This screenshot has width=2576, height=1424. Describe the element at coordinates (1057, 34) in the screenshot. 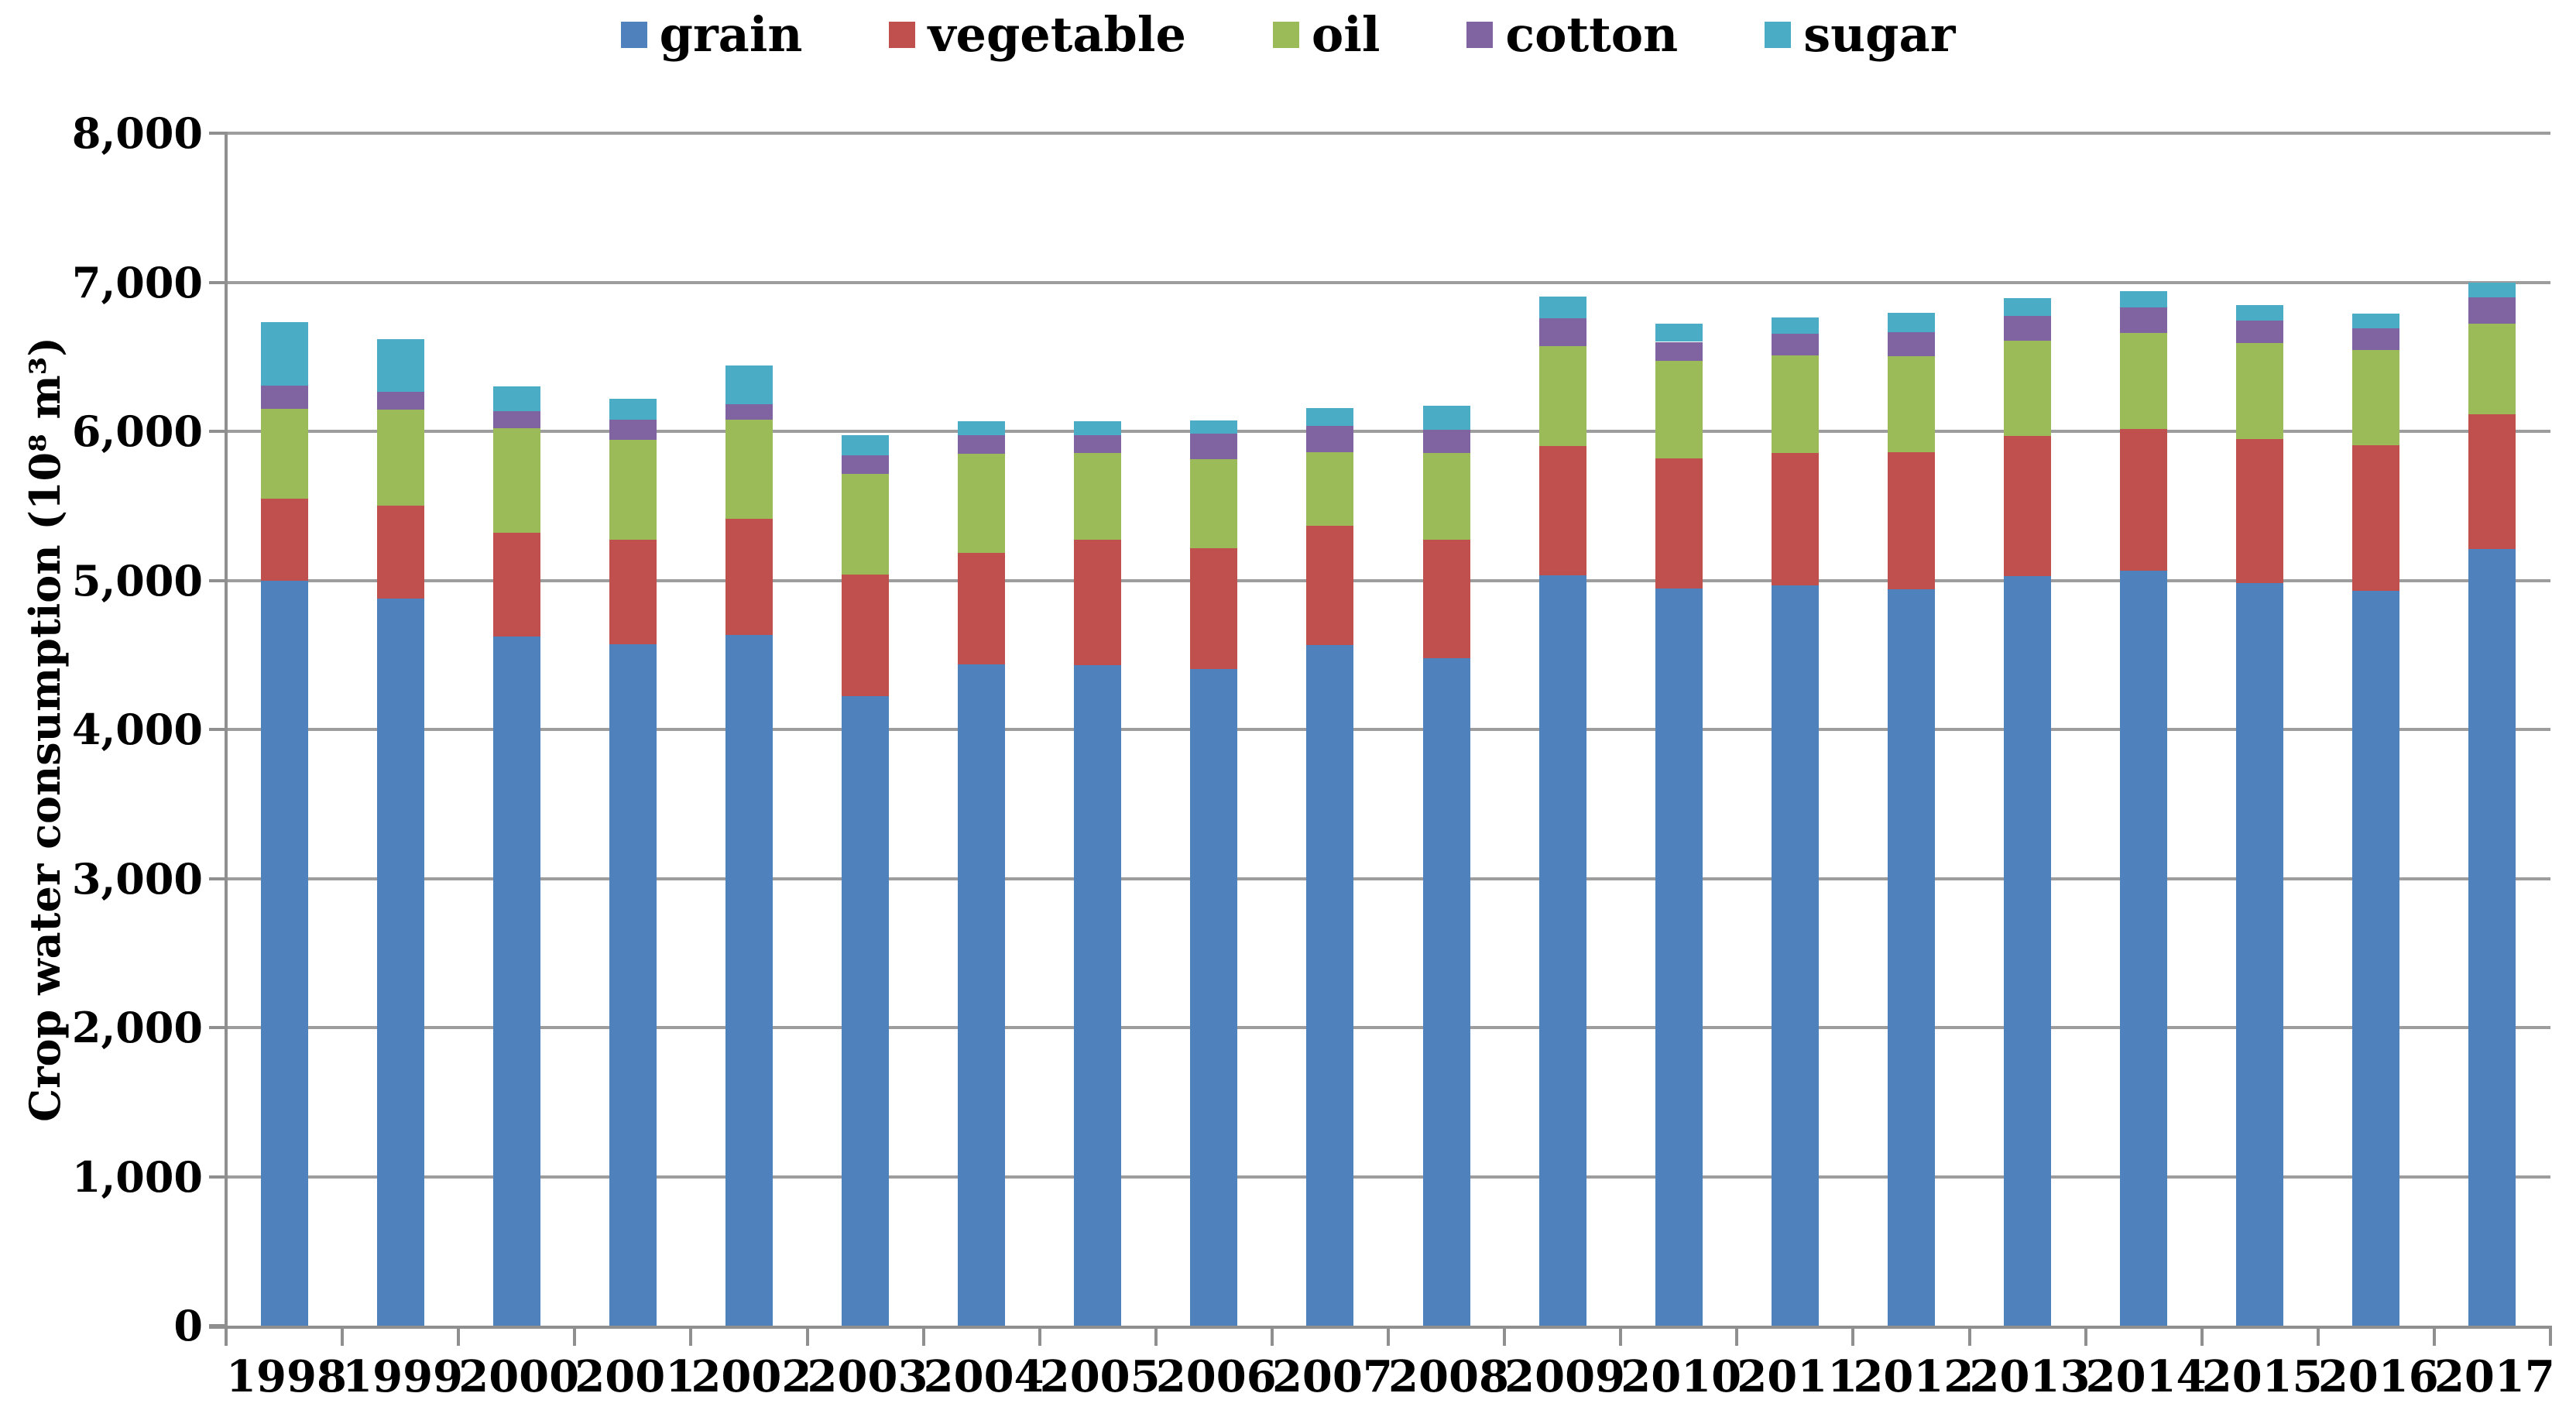

I see `legend-label-vegetable: vegetable` at that location.